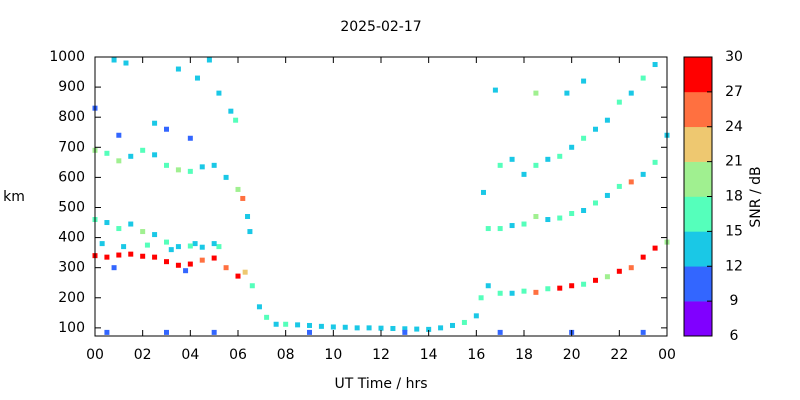 The width and height of the screenshot is (800, 400). What do you see at coordinates (71, 268) in the screenshot?
I see `y-tick-label: 300` at bounding box center [71, 268].